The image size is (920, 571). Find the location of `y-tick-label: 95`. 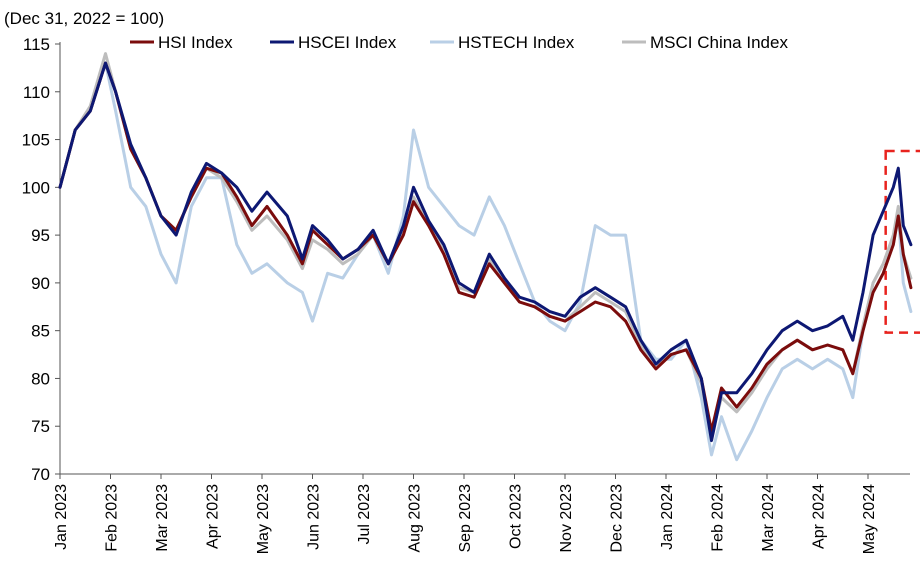

y-tick-label: 95 is located at coordinates (40, 235).